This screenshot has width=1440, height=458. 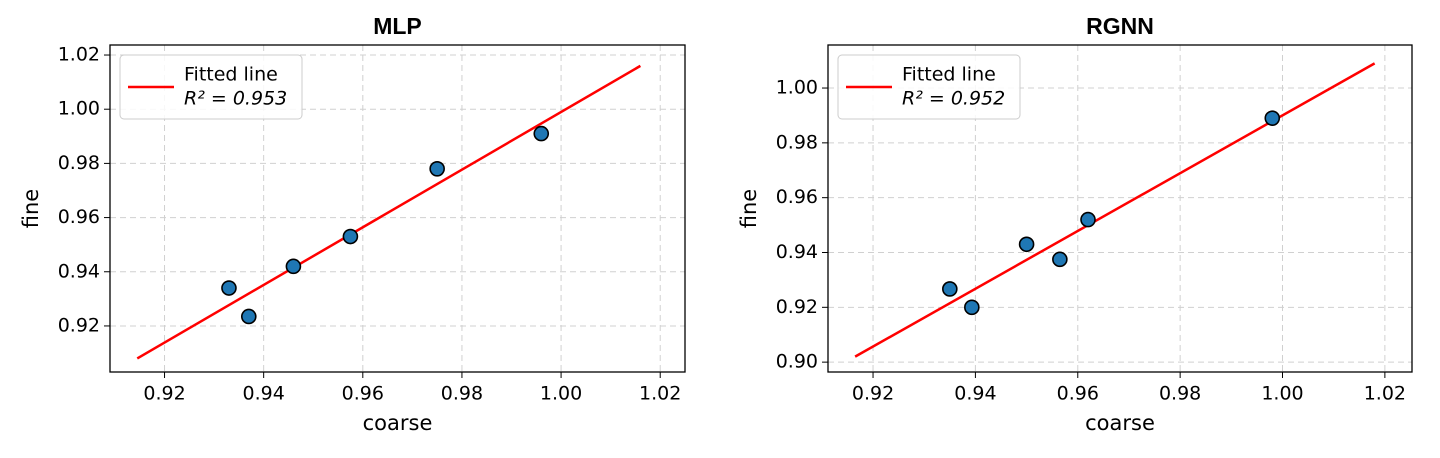 What do you see at coordinates (953, 99) in the screenshot?
I see `legend-note: R² = 0.952` at bounding box center [953, 99].